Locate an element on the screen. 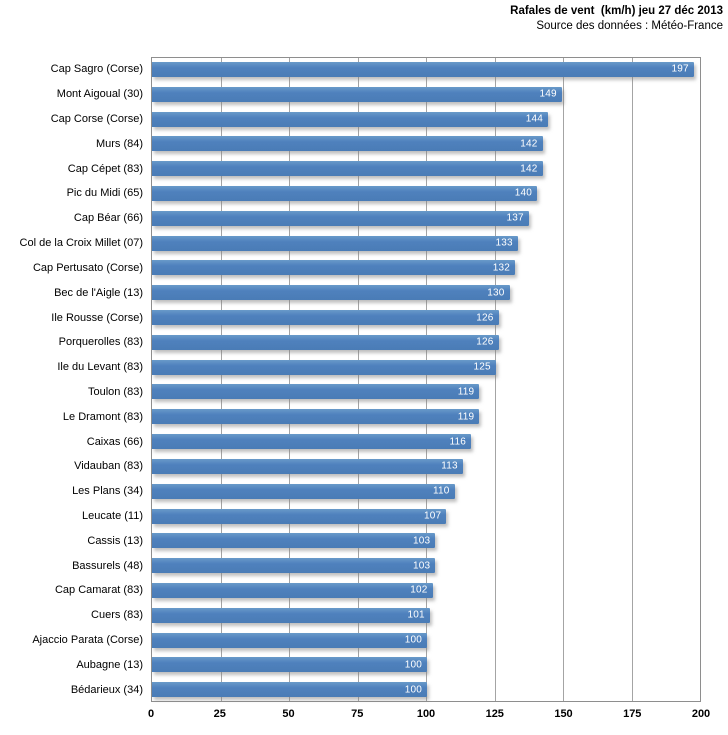  bar: 101 is located at coordinates (291, 615).